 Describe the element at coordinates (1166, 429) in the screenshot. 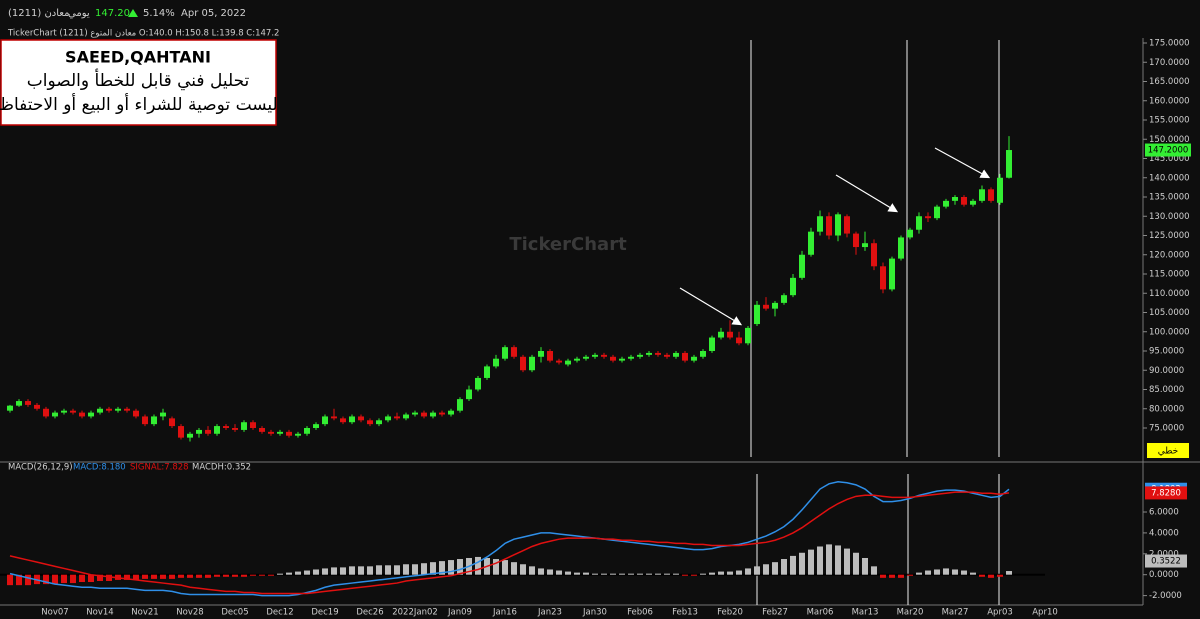

I see `y-tick-label: 75.0000` at that location.